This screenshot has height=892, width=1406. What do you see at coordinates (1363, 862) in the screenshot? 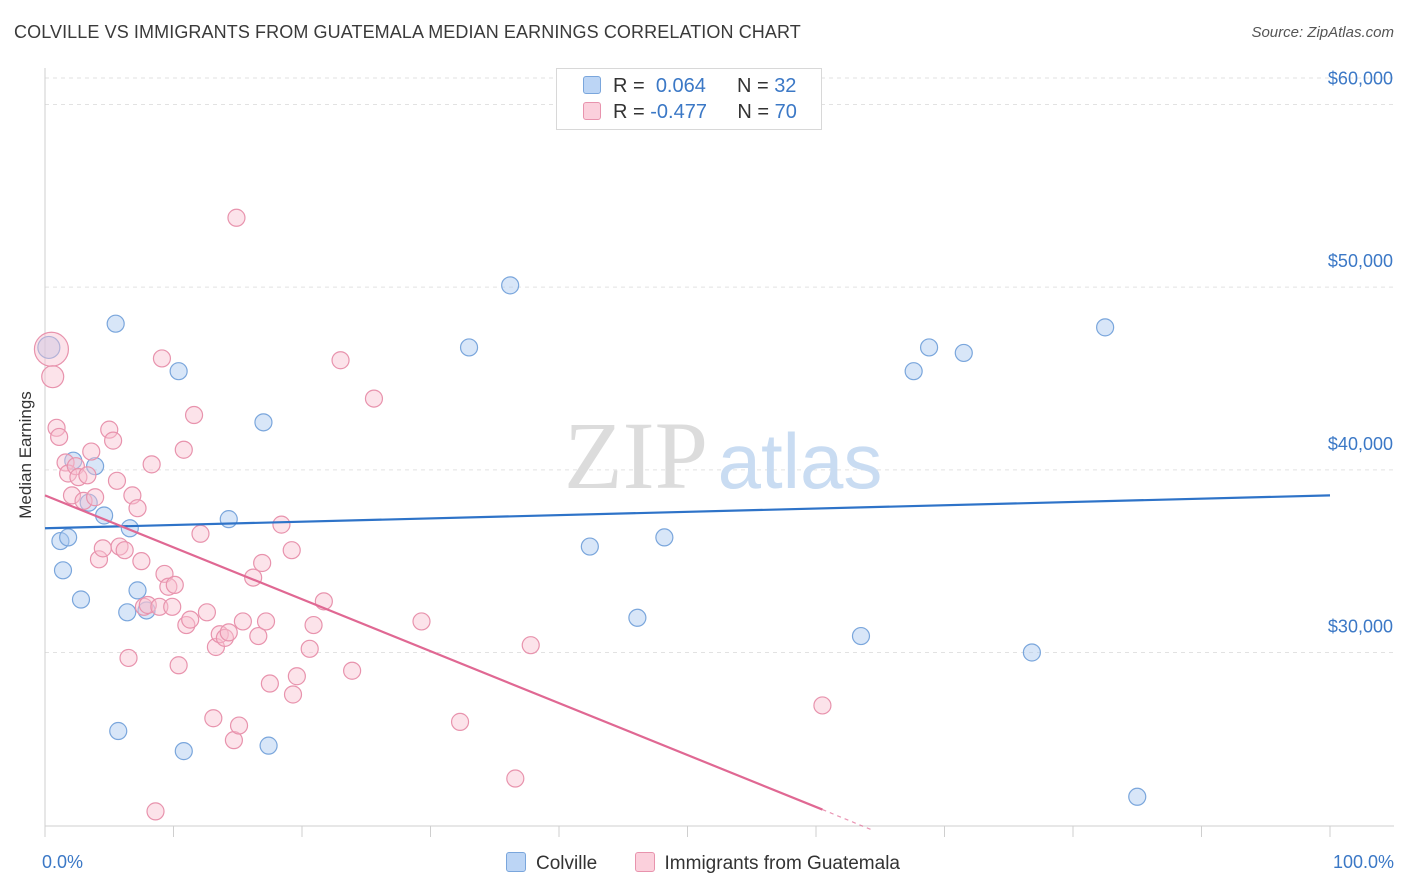
I see `x-tick-label-max: 100.0%` at bounding box center [1363, 862].